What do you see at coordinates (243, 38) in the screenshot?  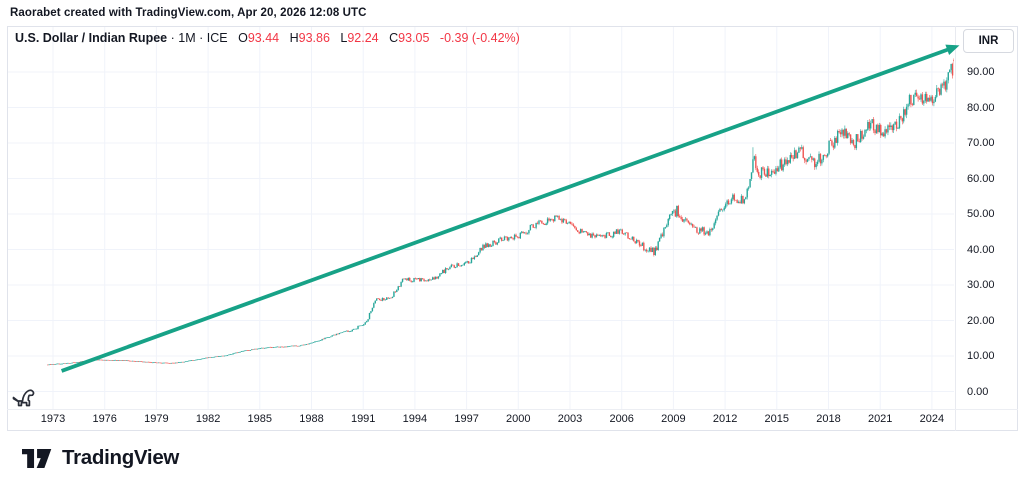 I see `ohlc-open-label: O` at bounding box center [243, 38].